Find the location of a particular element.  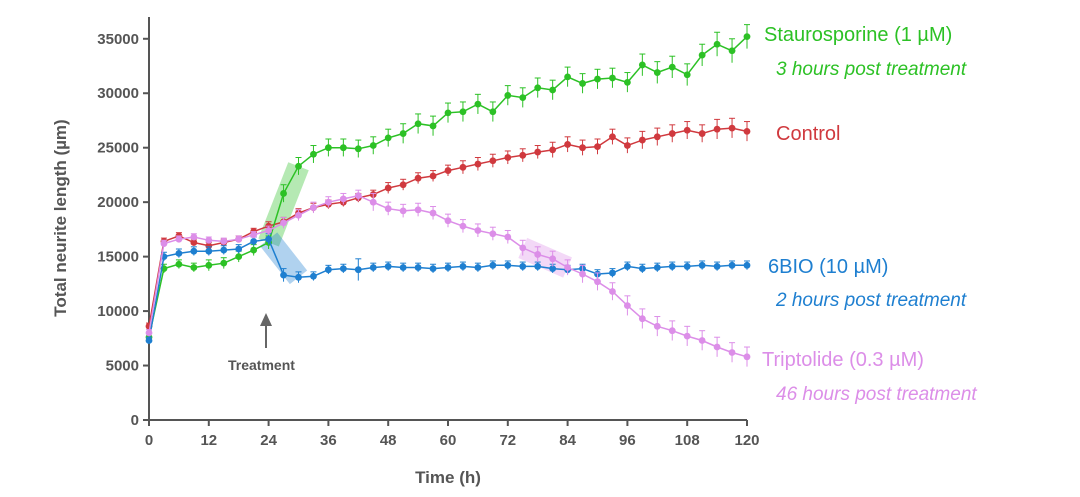

y-tick-label: 35000 is located at coordinates (118, 39).